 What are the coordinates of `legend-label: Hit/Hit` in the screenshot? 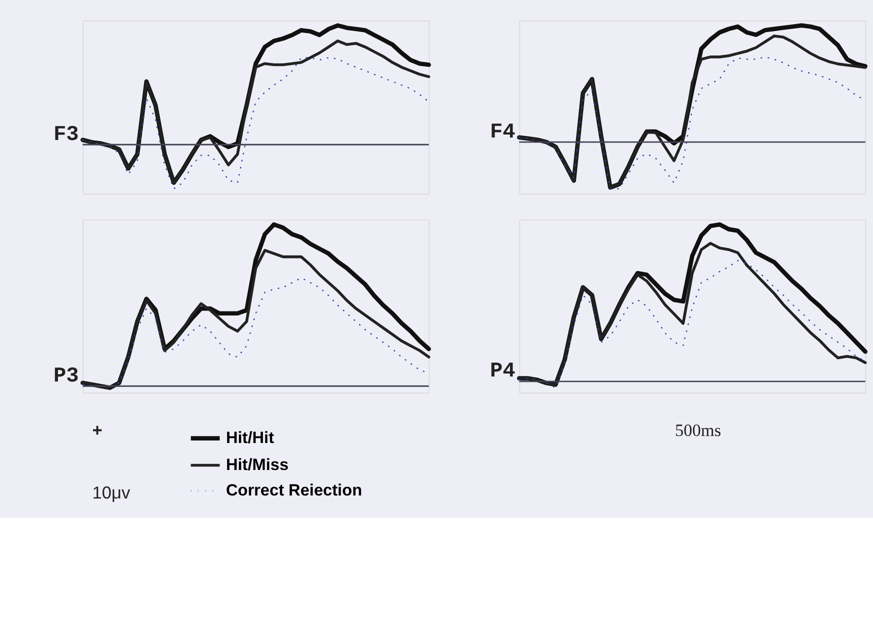 It's located at (250, 438).